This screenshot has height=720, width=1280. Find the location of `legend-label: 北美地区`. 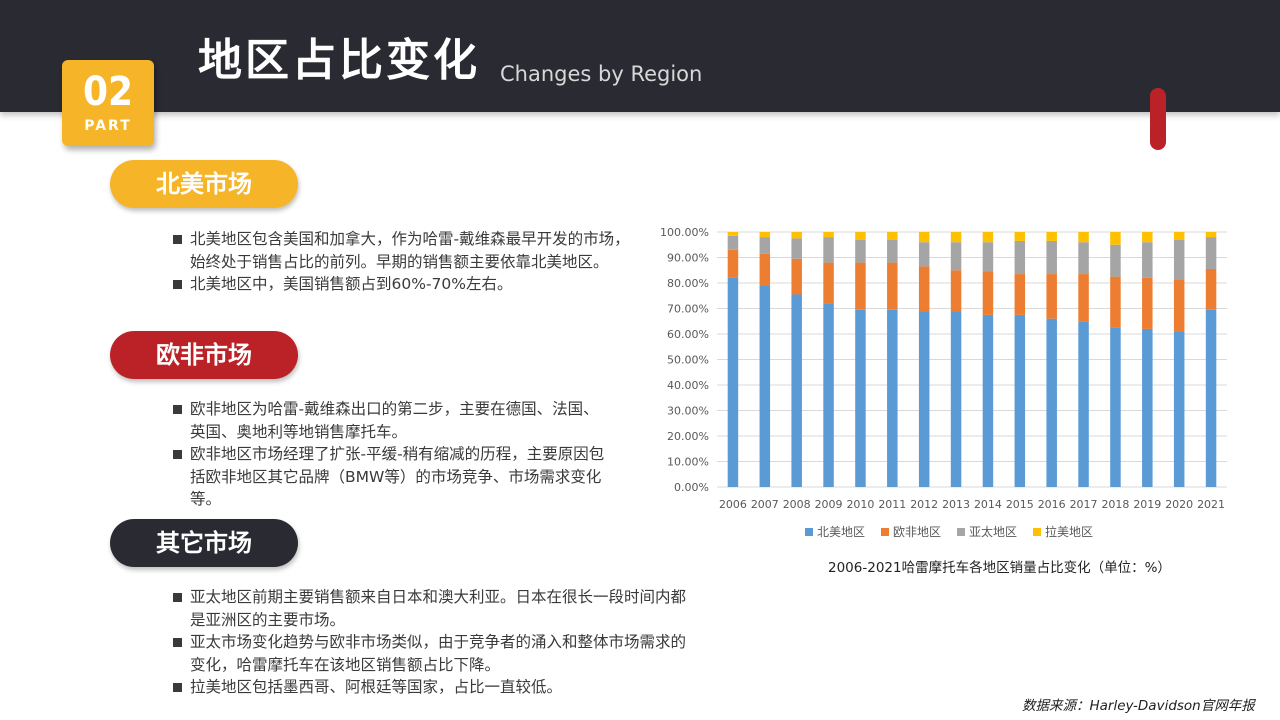

legend-label: 北美地区 is located at coordinates (841, 532).